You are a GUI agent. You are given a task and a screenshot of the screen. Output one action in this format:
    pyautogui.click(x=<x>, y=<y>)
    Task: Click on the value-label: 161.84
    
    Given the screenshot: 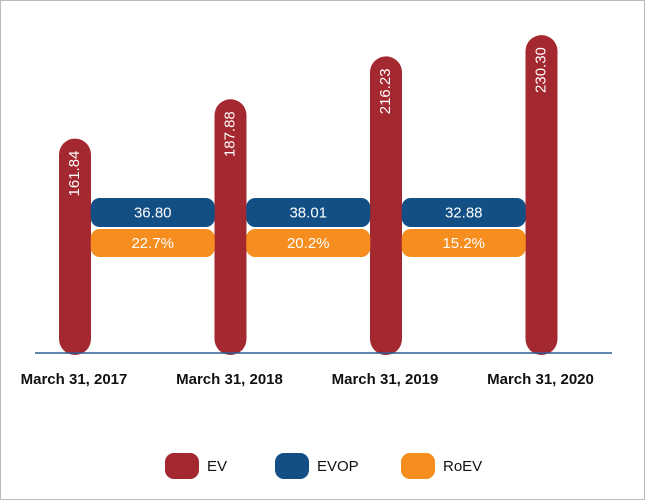 What is the action you would take?
    pyautogui.click(x=74, y=174)
    